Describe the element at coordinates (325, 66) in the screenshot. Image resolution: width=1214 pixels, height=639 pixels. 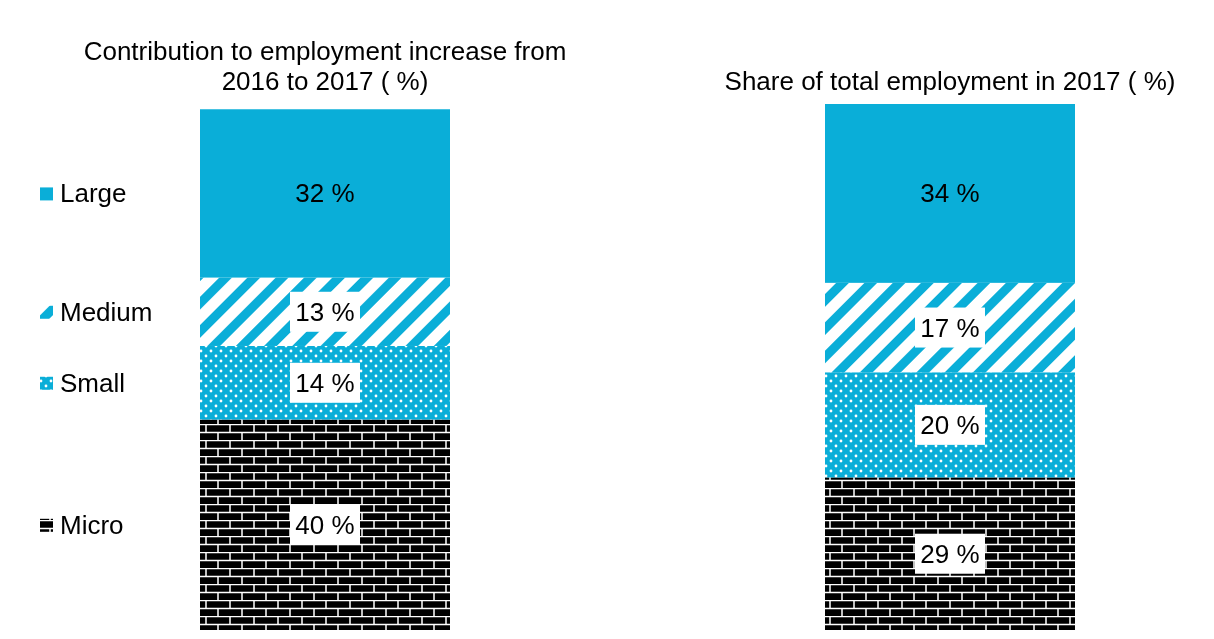
I see `x-tick-label: Contribution to employment increase from 2016 to 2017 ( %)` at that location.